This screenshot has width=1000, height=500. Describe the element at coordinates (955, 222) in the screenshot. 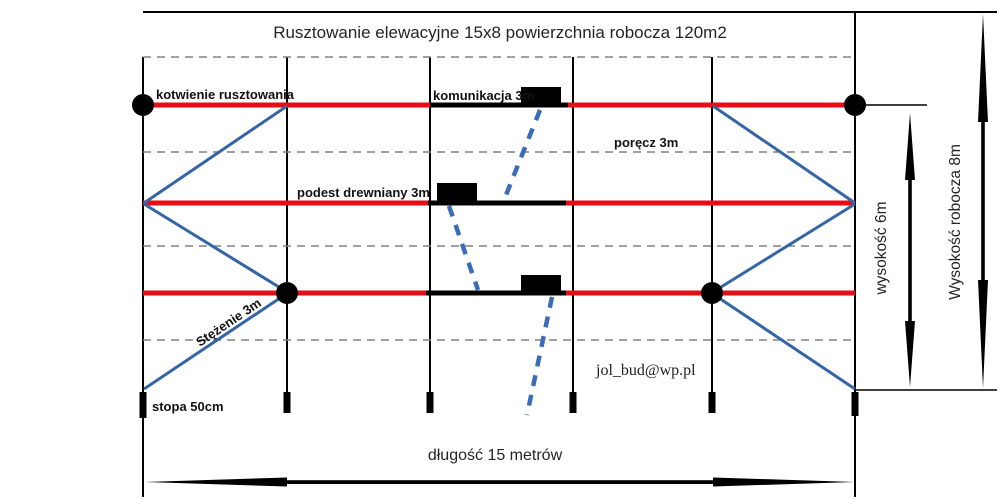

I see `working-height-dimension-label: Wysokość robocza 8m` at that location.